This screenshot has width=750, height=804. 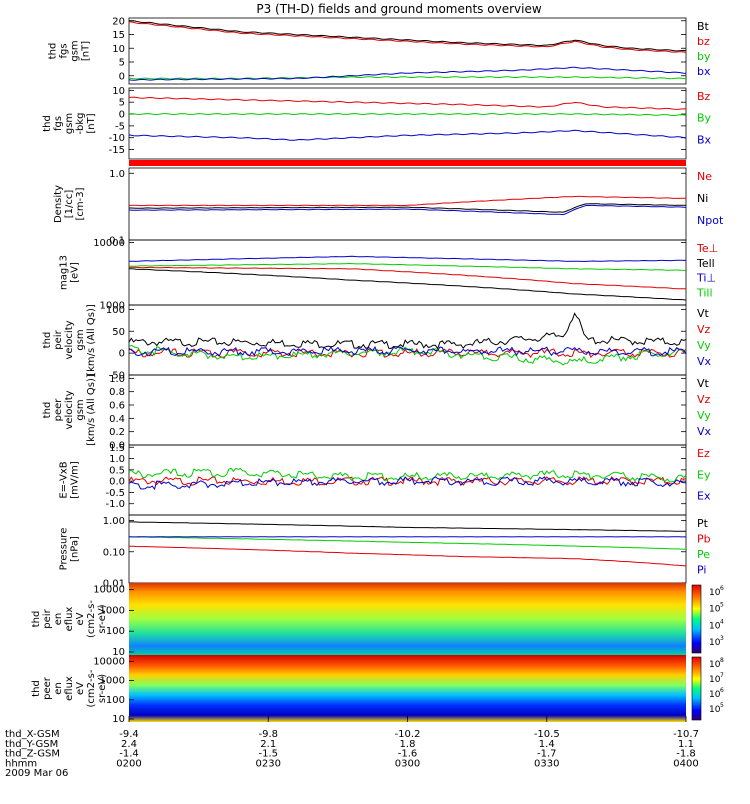 What do you see at coordinates (704, 415) in the screenshot?
I see `legend-entry: Vy` at bounding box center [704, 415].